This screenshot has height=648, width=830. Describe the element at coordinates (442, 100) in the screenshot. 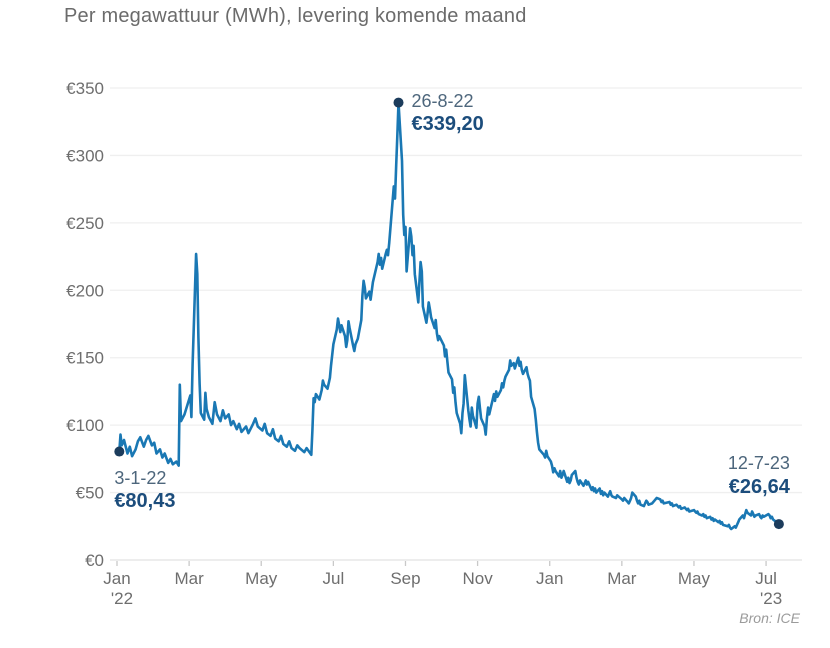

I see `annotation-peak-date: 26-8-22` at that location.